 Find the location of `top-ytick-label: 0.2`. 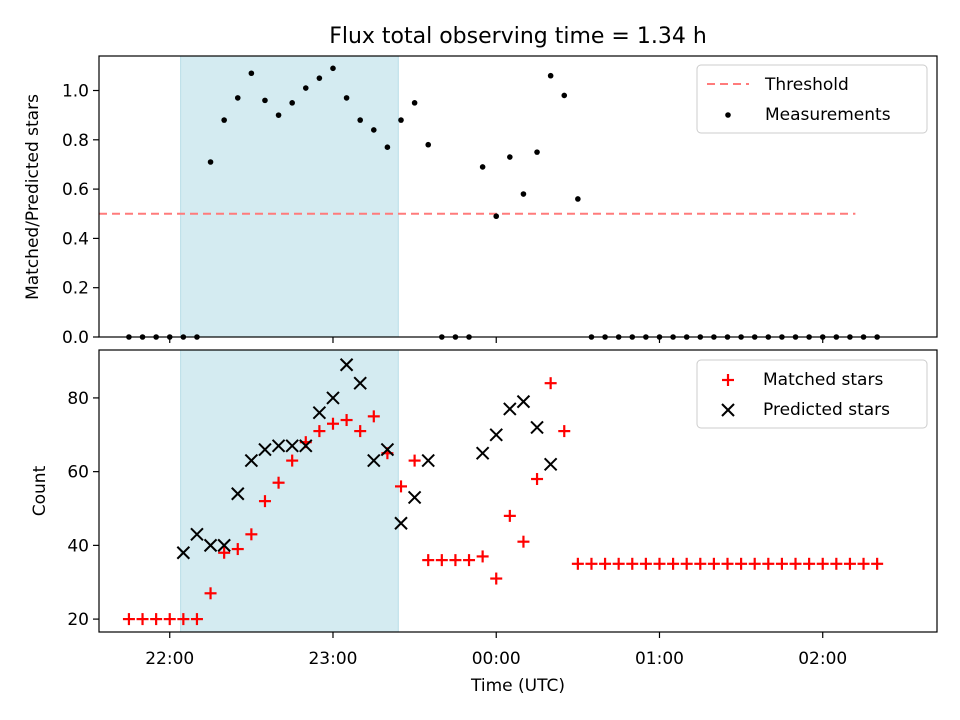

top-ytick-label: 0.2 is located at coordinates (75, 289).